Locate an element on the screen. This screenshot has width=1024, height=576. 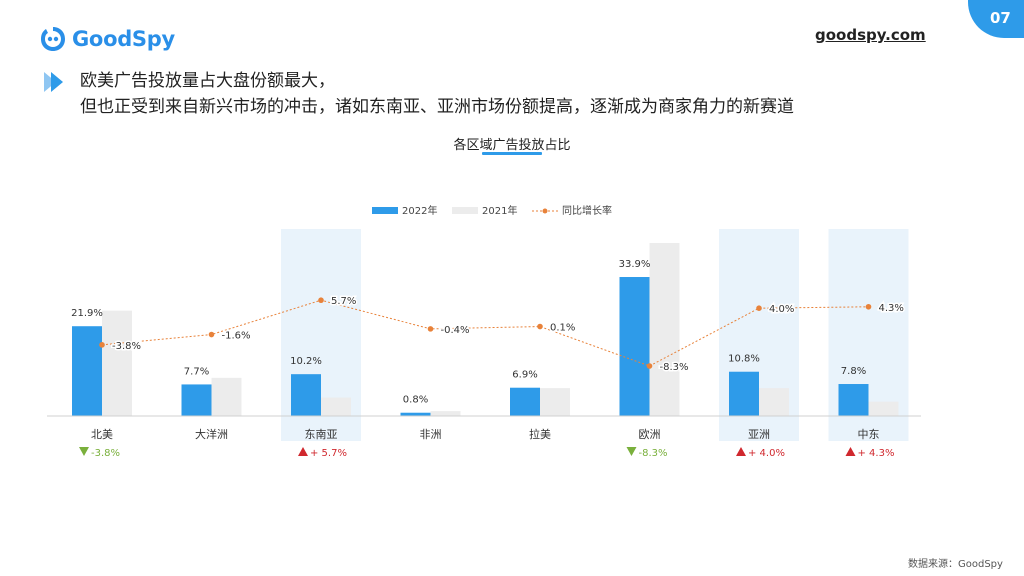
growth-line is located at coordinates (485, 333).